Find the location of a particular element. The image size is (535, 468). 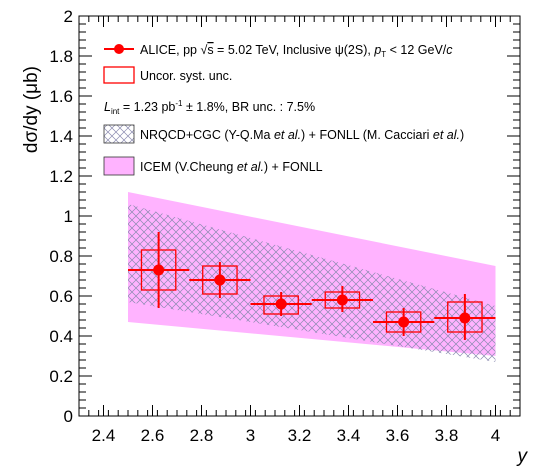

y-tick-label: 1 is located at coordinates (68, 216).